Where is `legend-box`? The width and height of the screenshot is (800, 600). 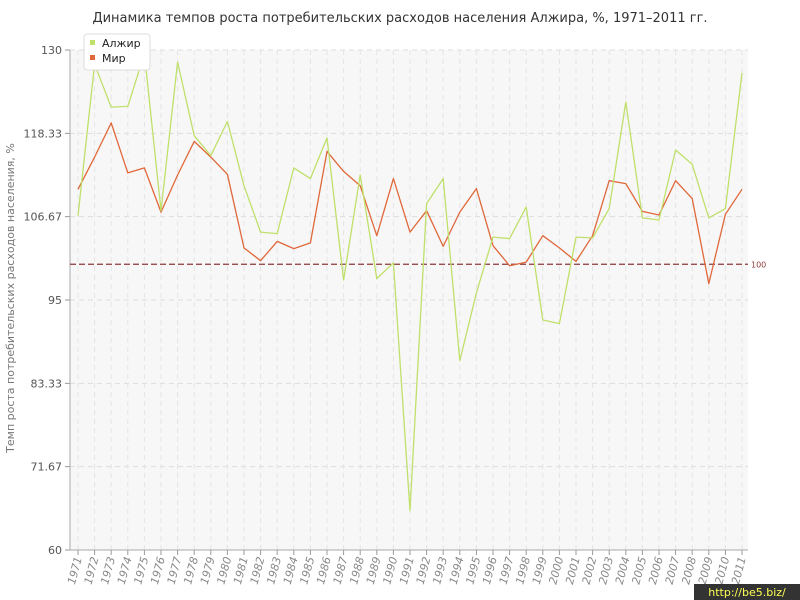 legend-box is located at coordinates (117, 52).